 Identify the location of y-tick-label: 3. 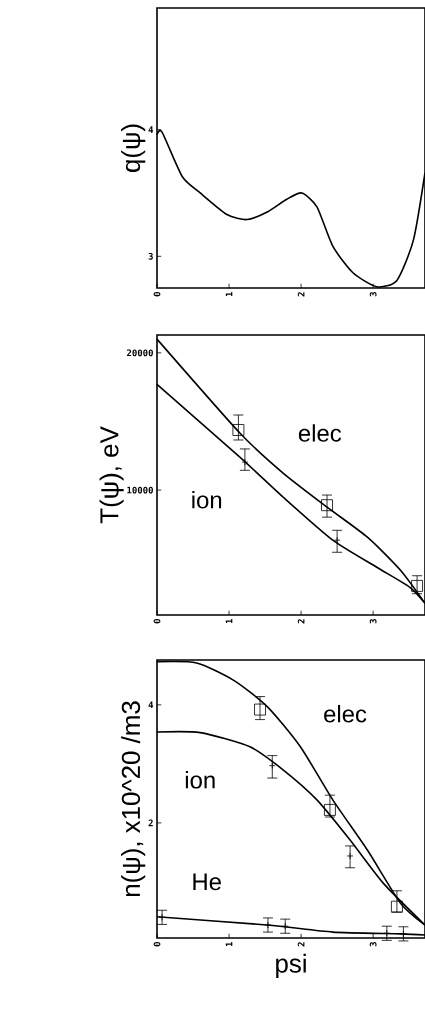
(150, 256).